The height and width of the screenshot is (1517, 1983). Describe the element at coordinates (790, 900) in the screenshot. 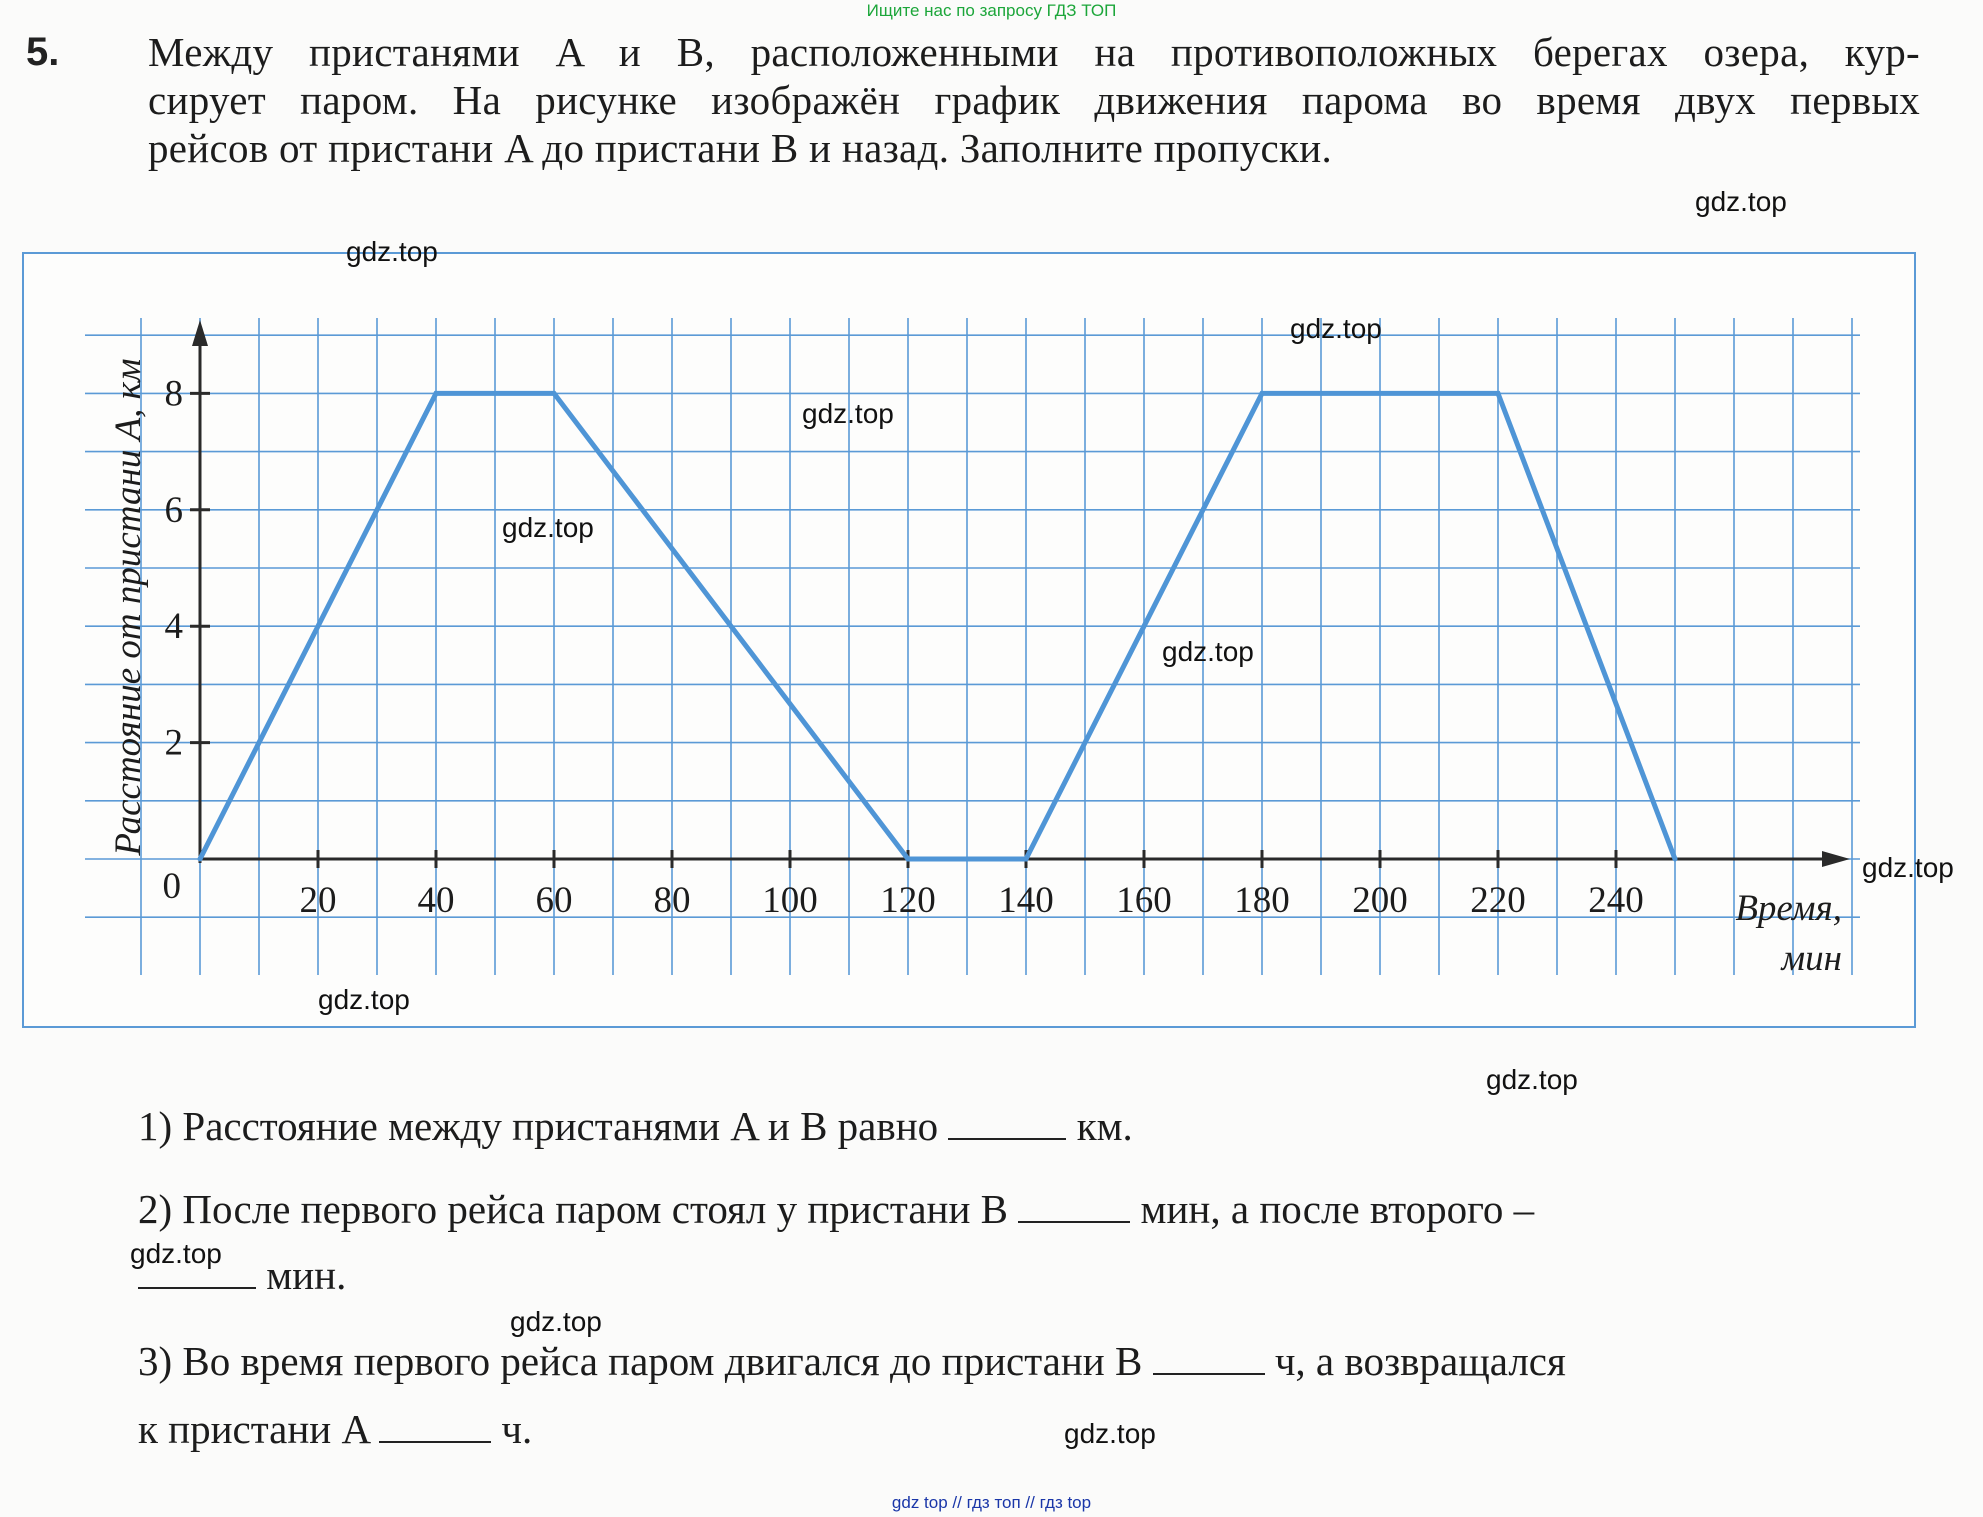

I see `x-tick-label: 100` at that location.